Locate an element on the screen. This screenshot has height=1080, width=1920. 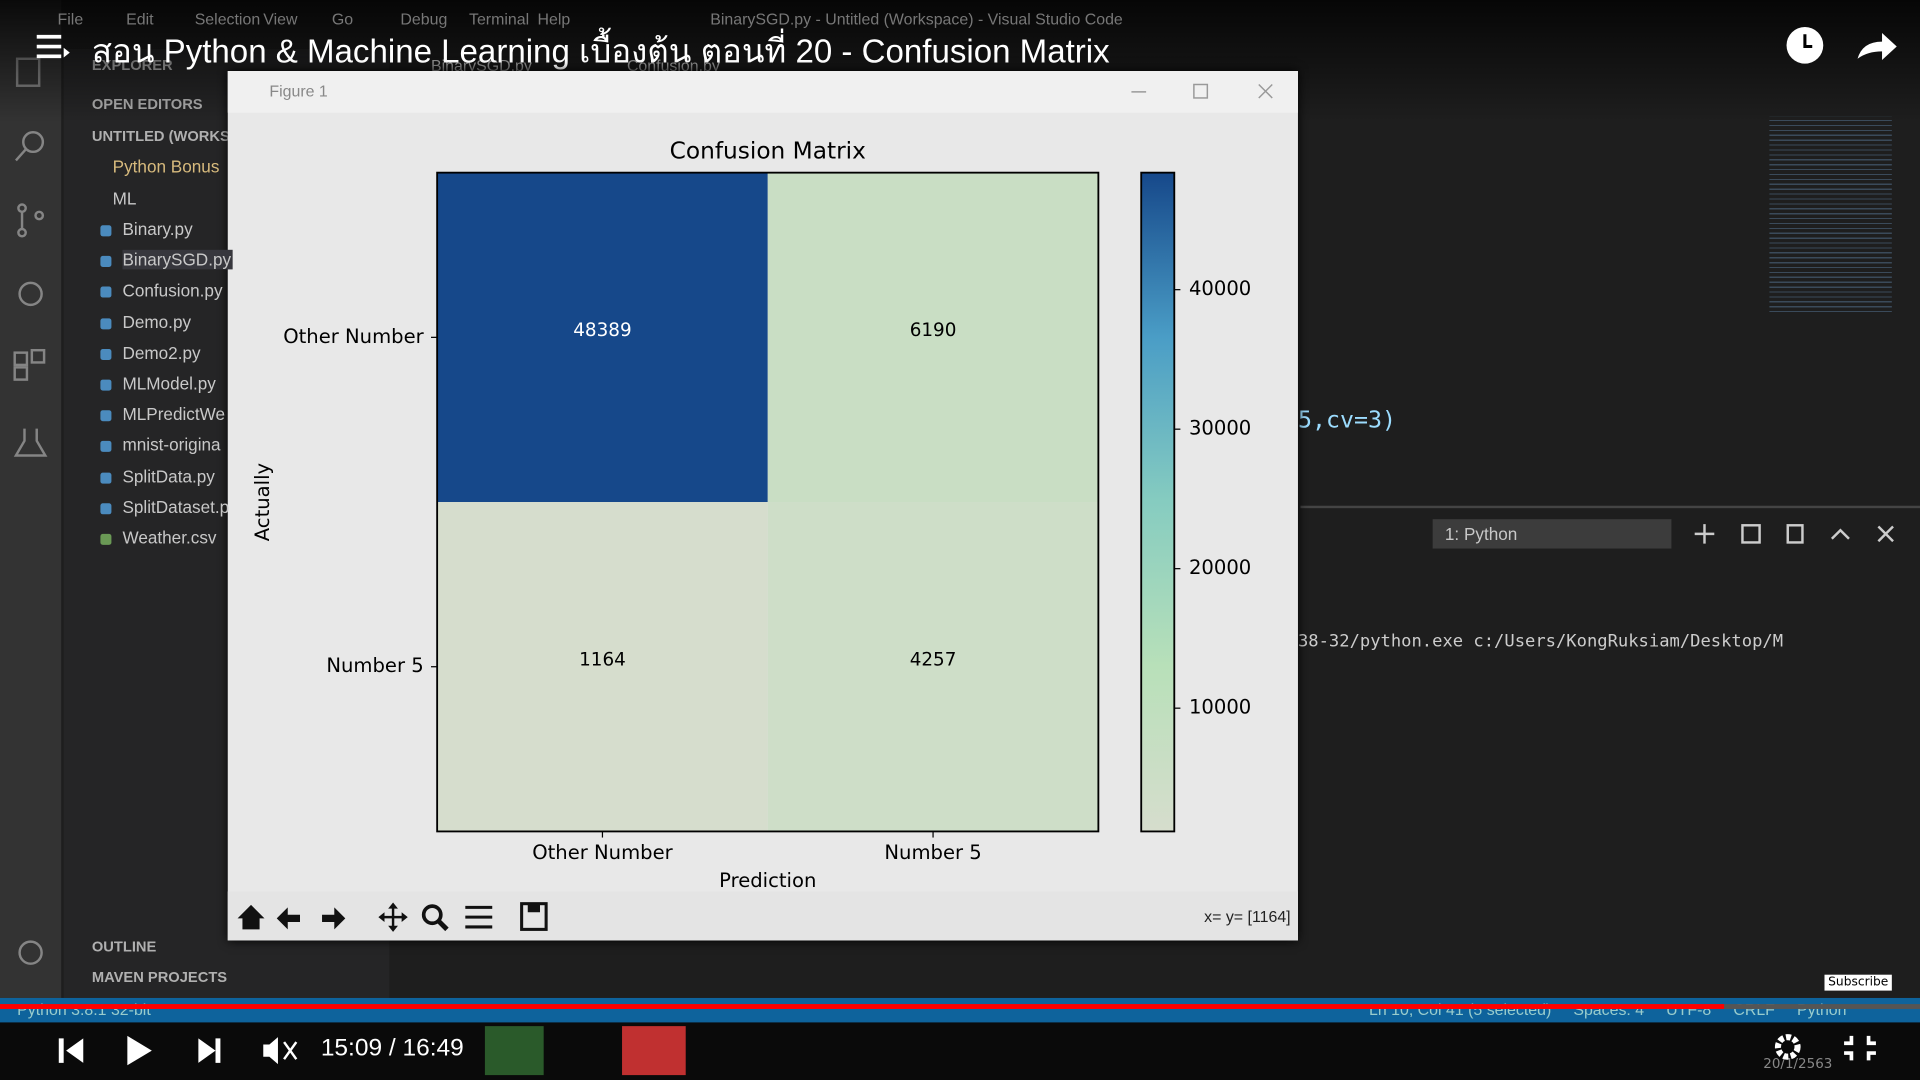
file: mnist-origina is located at coordinates (171, 445).